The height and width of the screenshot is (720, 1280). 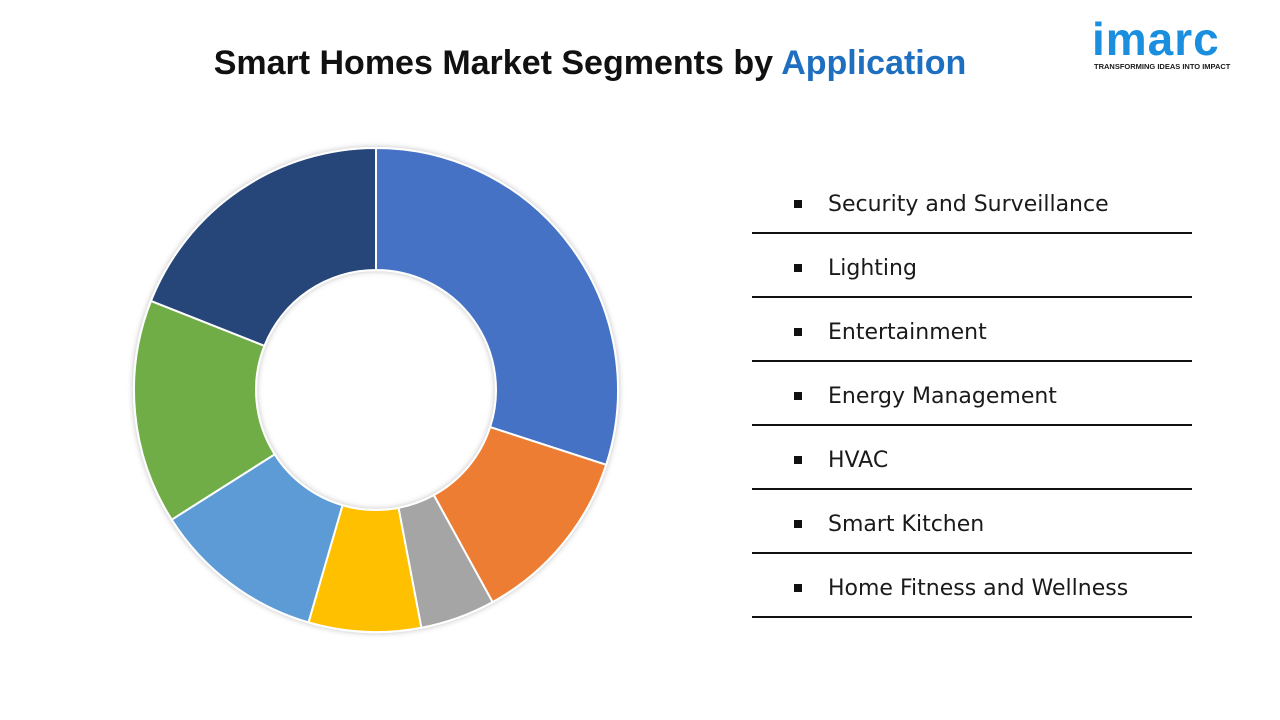 What do you see at coordinates (942, 396) in the screenshot?
I see `legend-label: Energy Management` at bounding box center [942, 396].